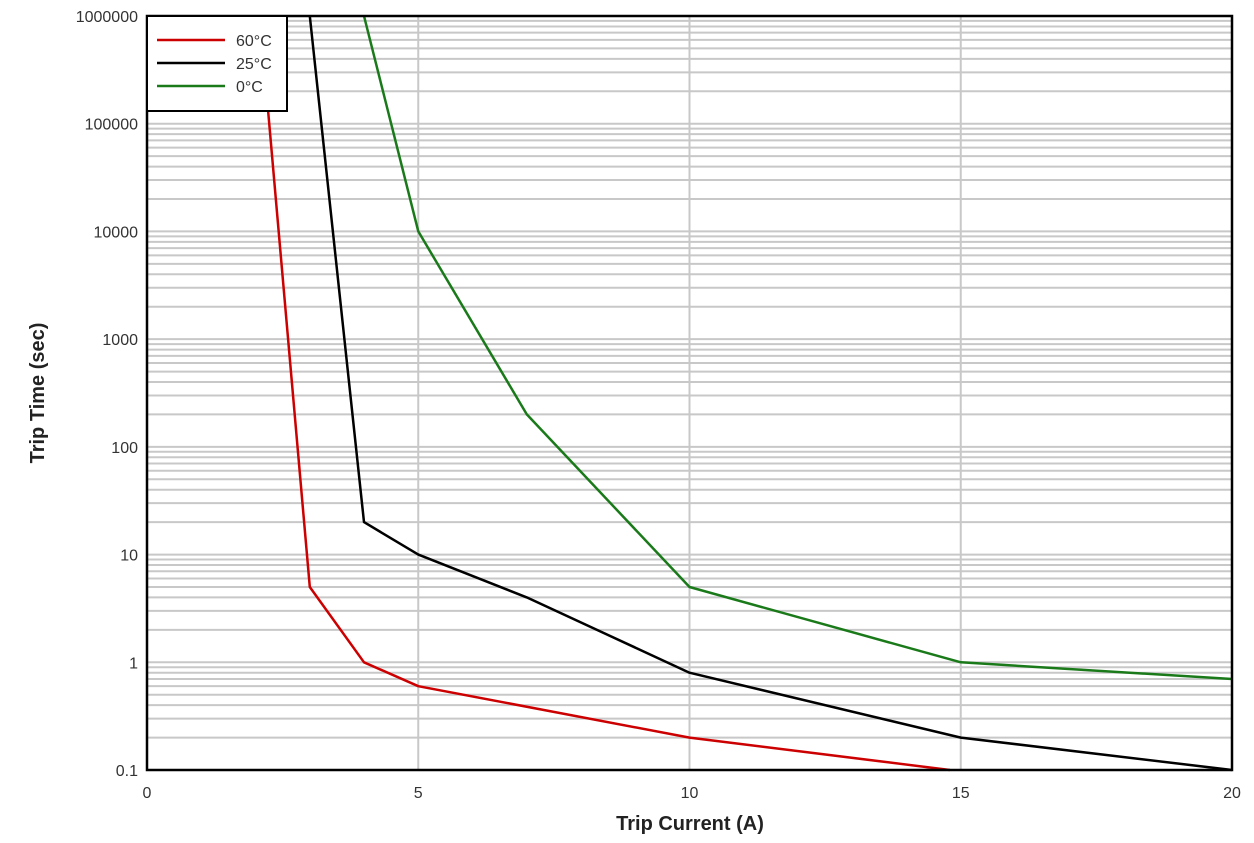 This screenshot has width=1254, height=843. I want to click on y-tick-label: 0.1, so click(127, 771).